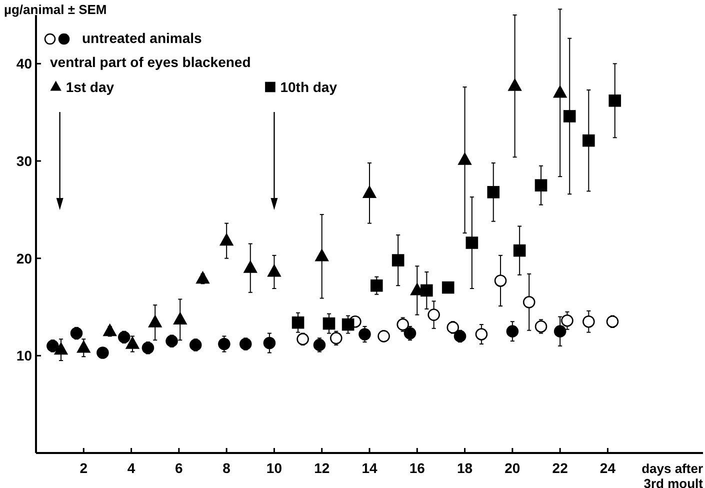  Describe the element at coordinates (673, 474) in the screenshot. I see `x-axis-title: days after 3rd moult` at that location.